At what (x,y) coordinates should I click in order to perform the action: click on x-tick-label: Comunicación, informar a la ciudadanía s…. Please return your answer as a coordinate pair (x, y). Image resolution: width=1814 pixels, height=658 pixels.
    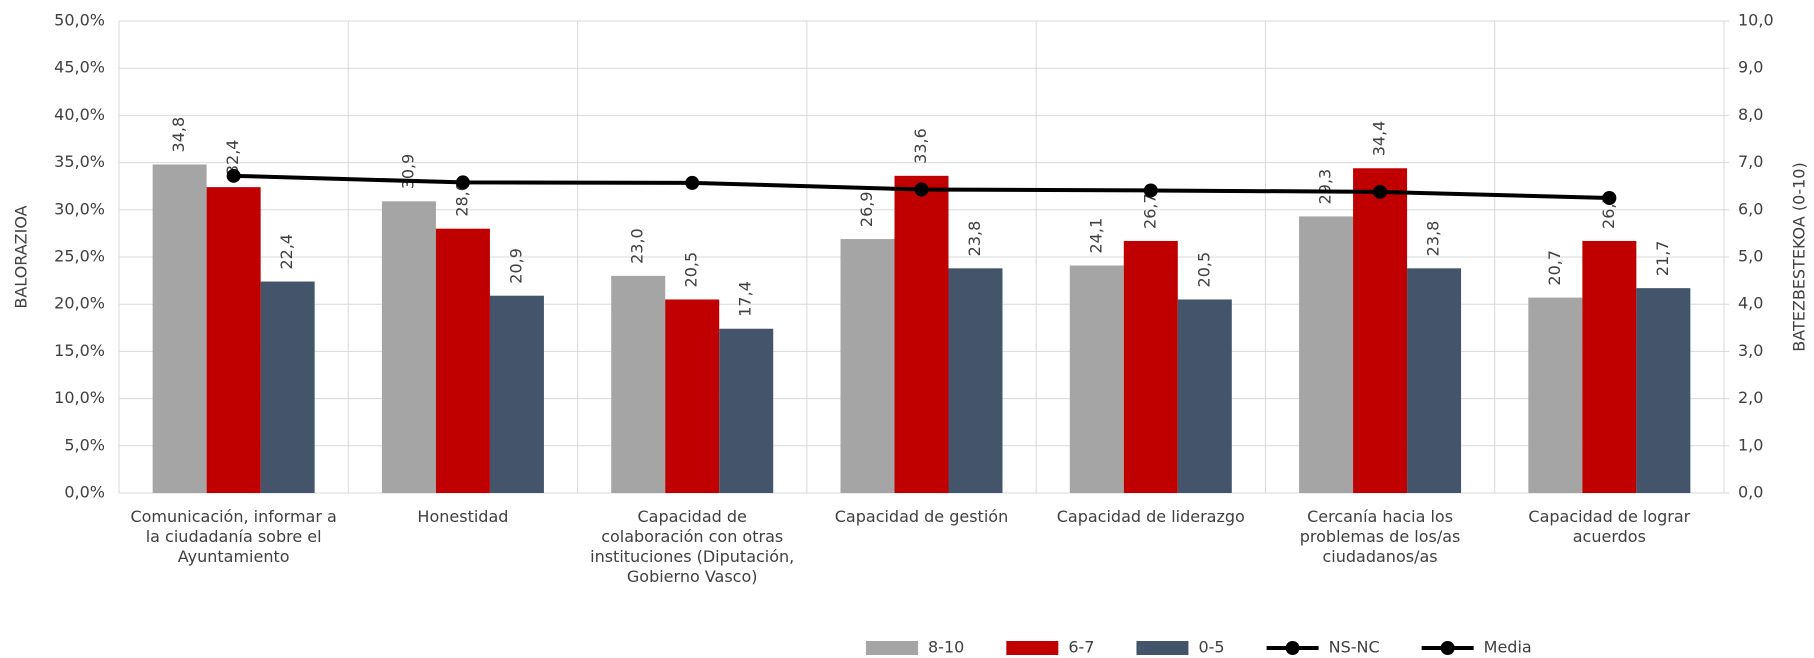
    Looking at the image, I should click on (233, 536).